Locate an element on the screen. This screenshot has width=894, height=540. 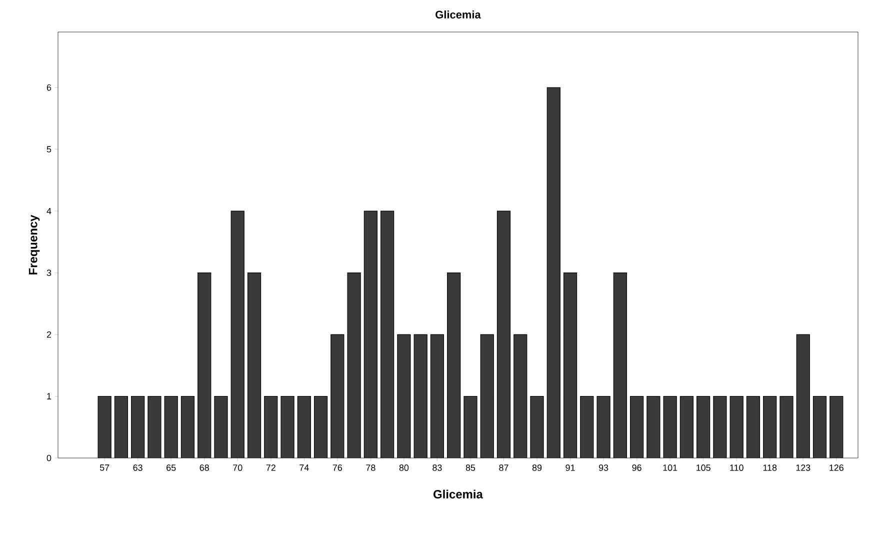
x-tick-label: 87 is located at coordinates (503, 467).